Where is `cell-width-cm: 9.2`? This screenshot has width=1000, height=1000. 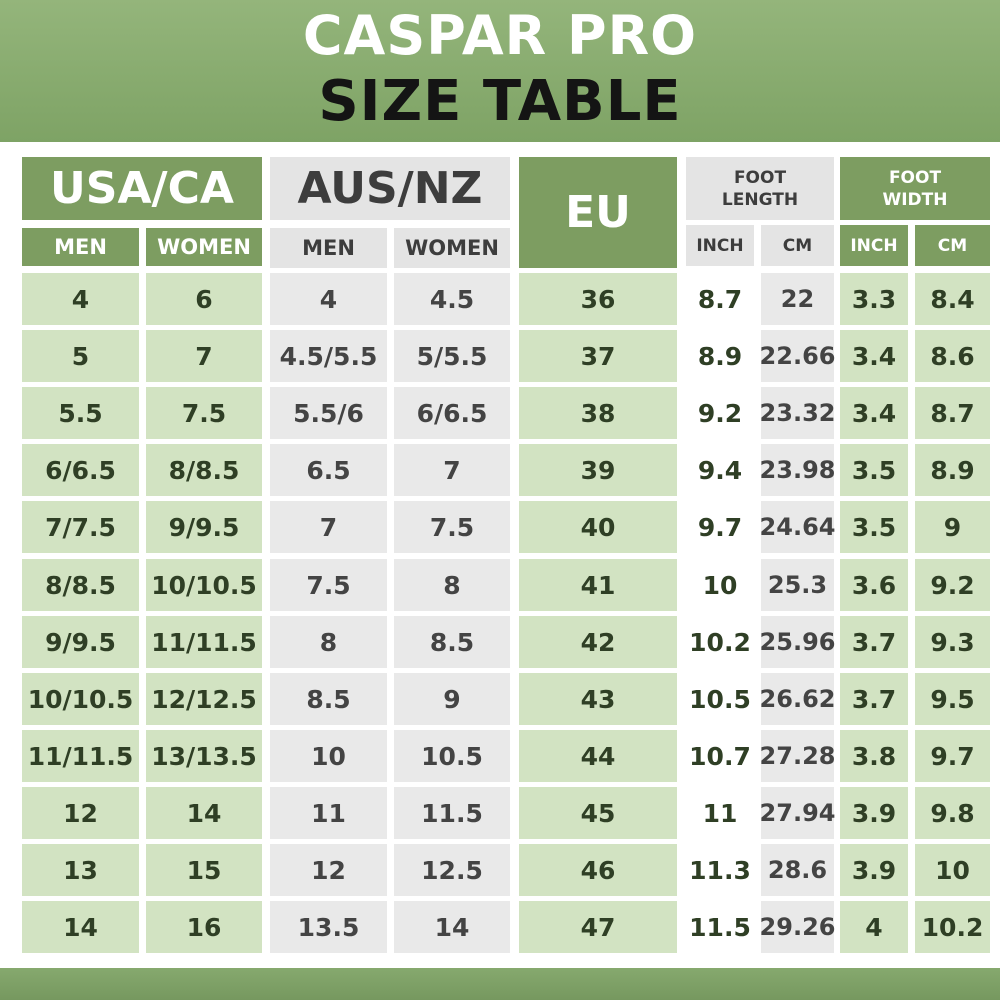
cell-width-cm: 9.2 is located at coordinates (952, 585).